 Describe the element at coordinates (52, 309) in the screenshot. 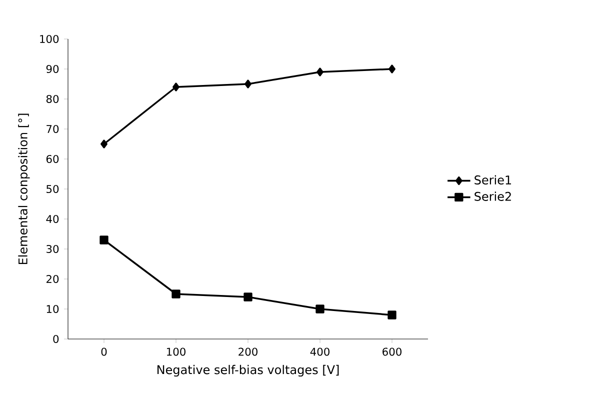

I see `y-tick-label: 10` at that location.